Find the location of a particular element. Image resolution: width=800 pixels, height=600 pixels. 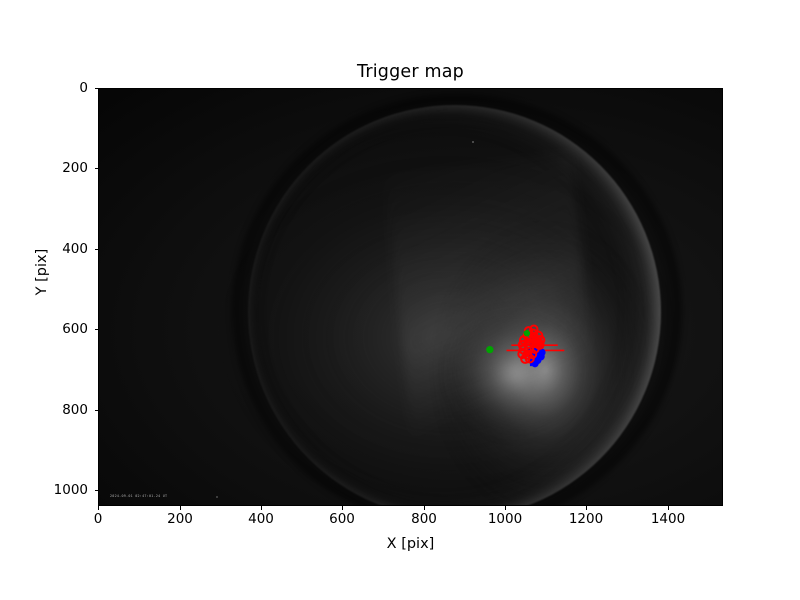

xtick-label: 1000 is located at coordinates (505, 519).